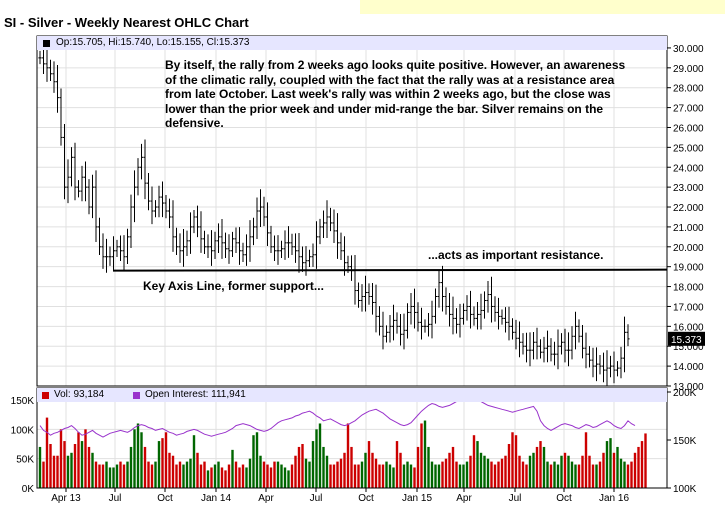 Image resolution: width=725 pixels, height=521 pixels. I want to click on price-tick-label: 18.000, so click(688, 288).